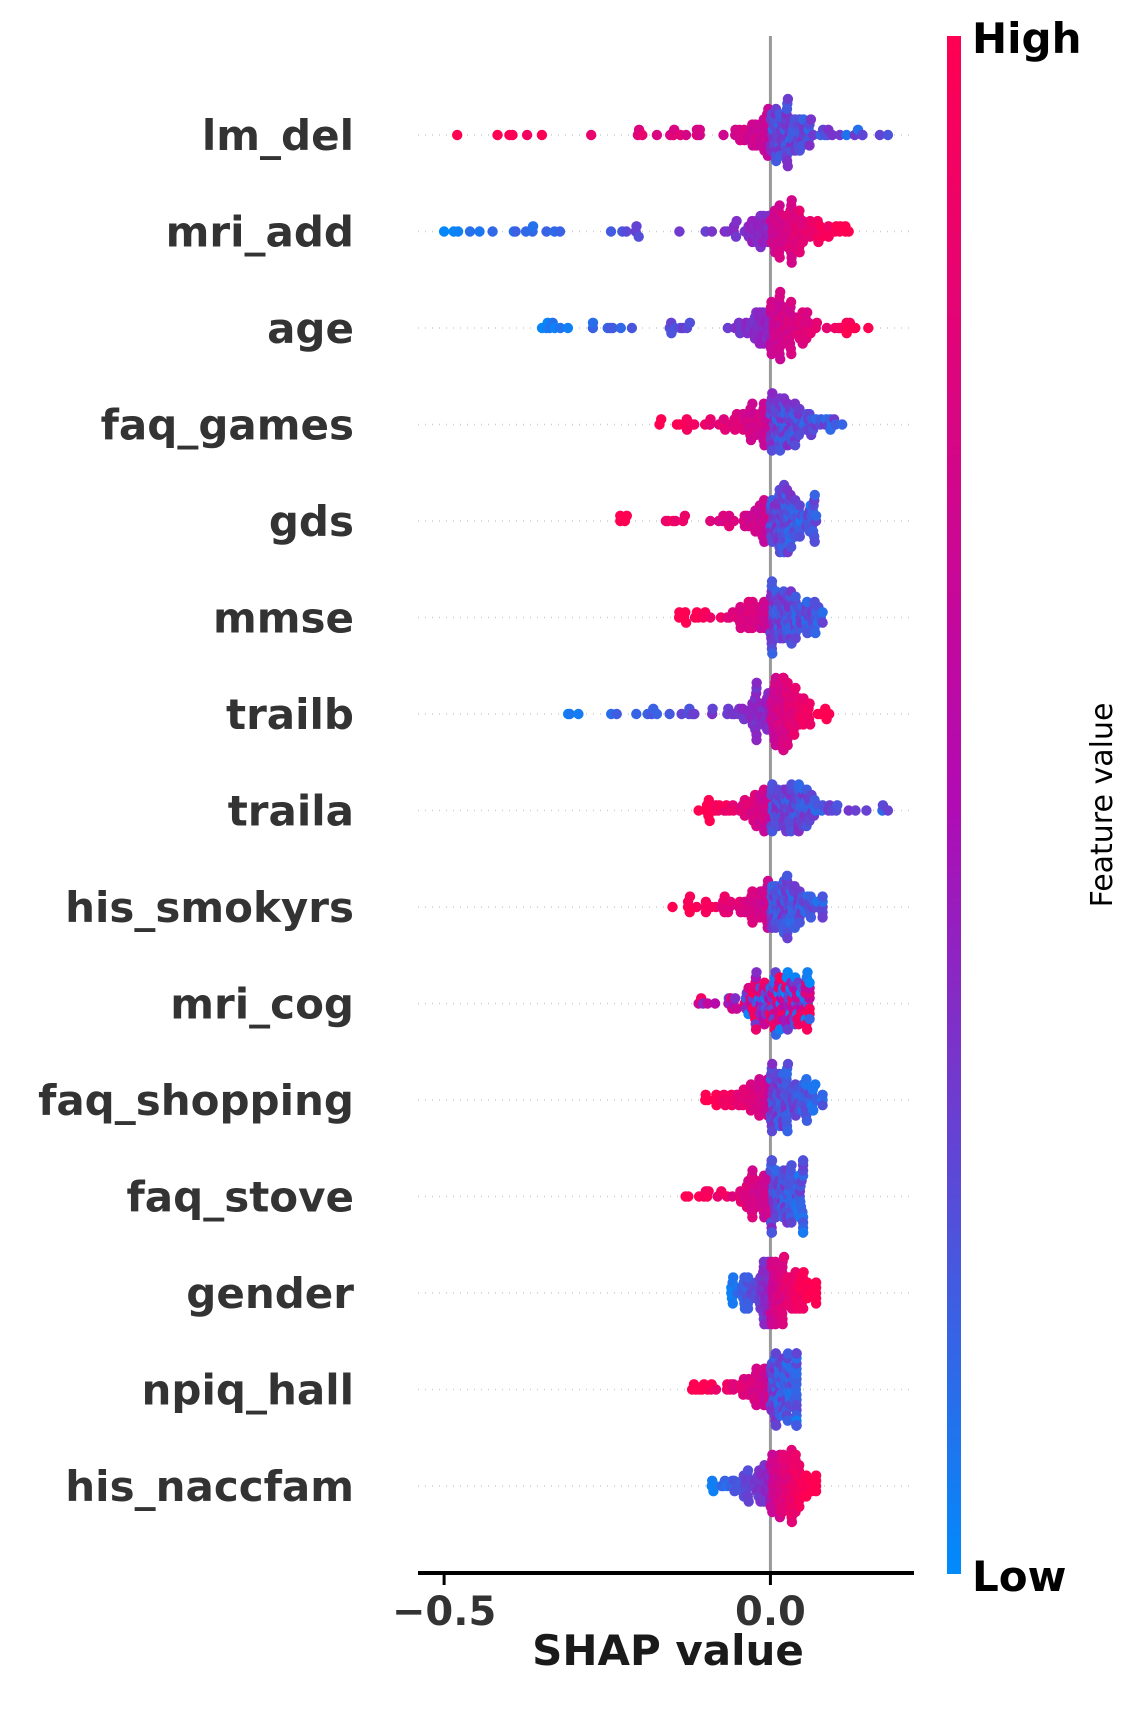  Describe the element at coordinates (248, 1390) in the screenshot. I see `feature-label: npiq_hall` at that location.